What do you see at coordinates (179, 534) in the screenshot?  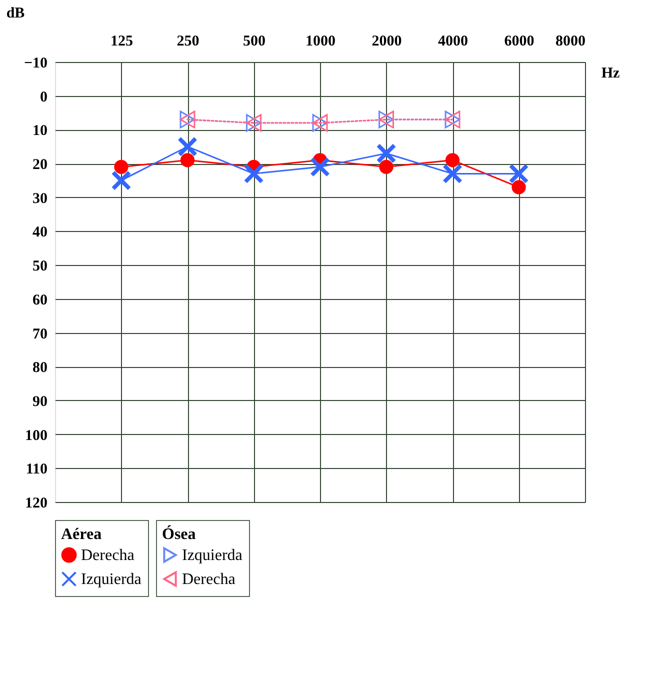 I see `text: Ósea` at bounding box center [179, 534].